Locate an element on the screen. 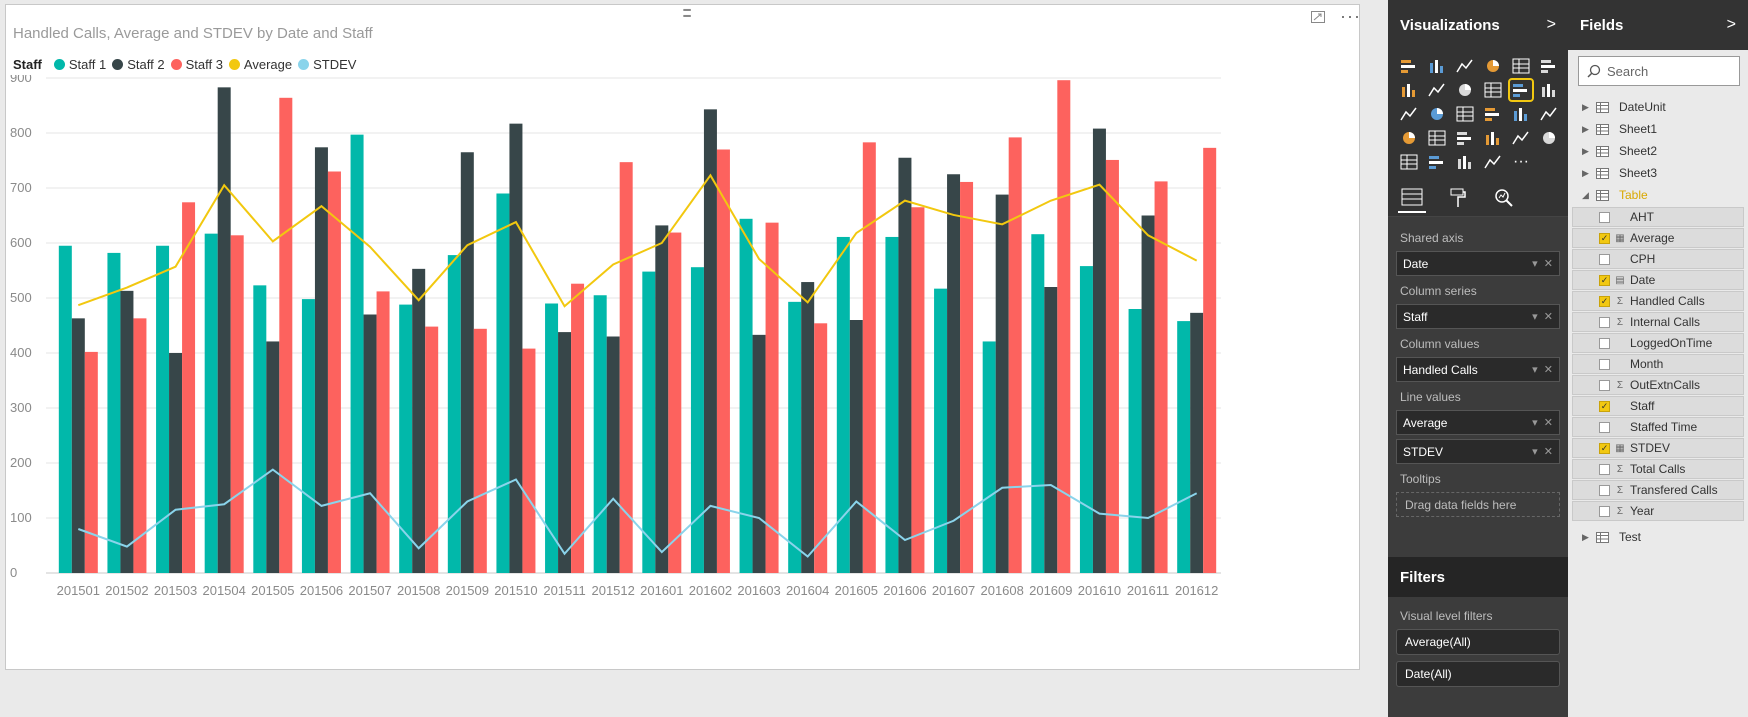  r-visual-icon is located at coordinates (1465, 162).